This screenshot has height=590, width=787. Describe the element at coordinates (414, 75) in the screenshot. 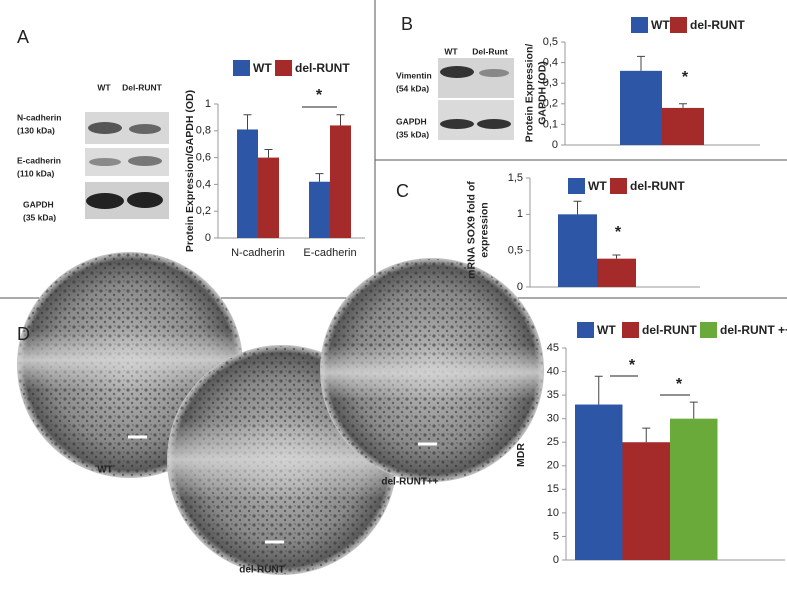

I see `blot-label: Vimentin` at that location.